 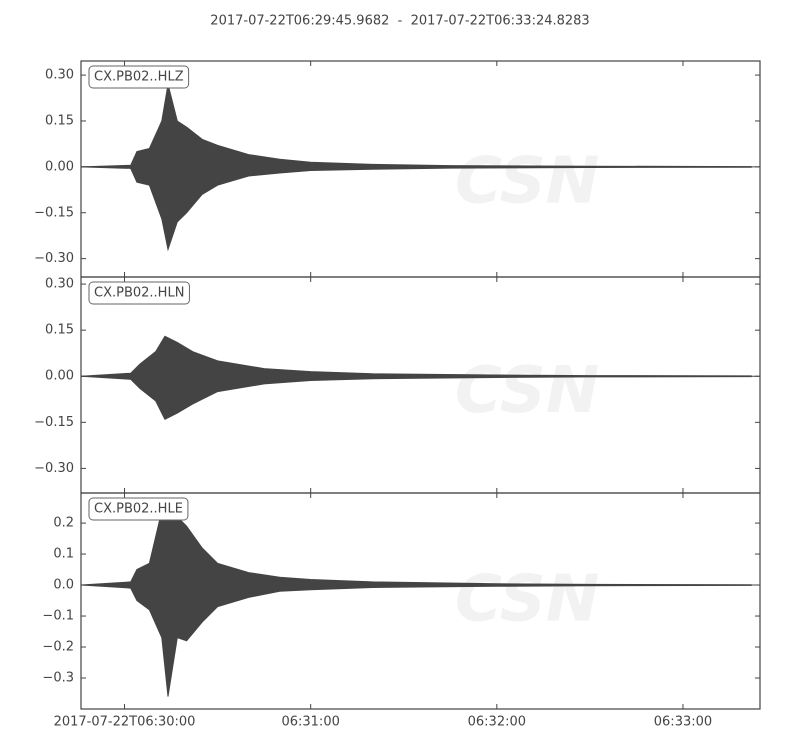 What do you see at coordinates (63, 523) in the screenshot?
I see `y-tick-label: 0.2` at bounding box center [63, 523].